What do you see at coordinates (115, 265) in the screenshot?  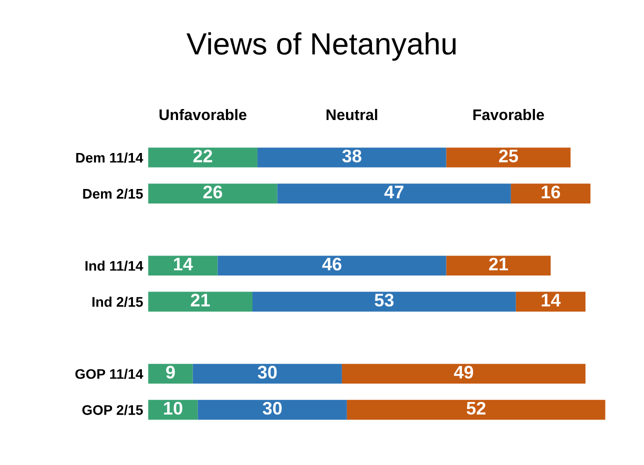 I see `y-tick-label: Ind 11/14` at bounding box center [115, 265].